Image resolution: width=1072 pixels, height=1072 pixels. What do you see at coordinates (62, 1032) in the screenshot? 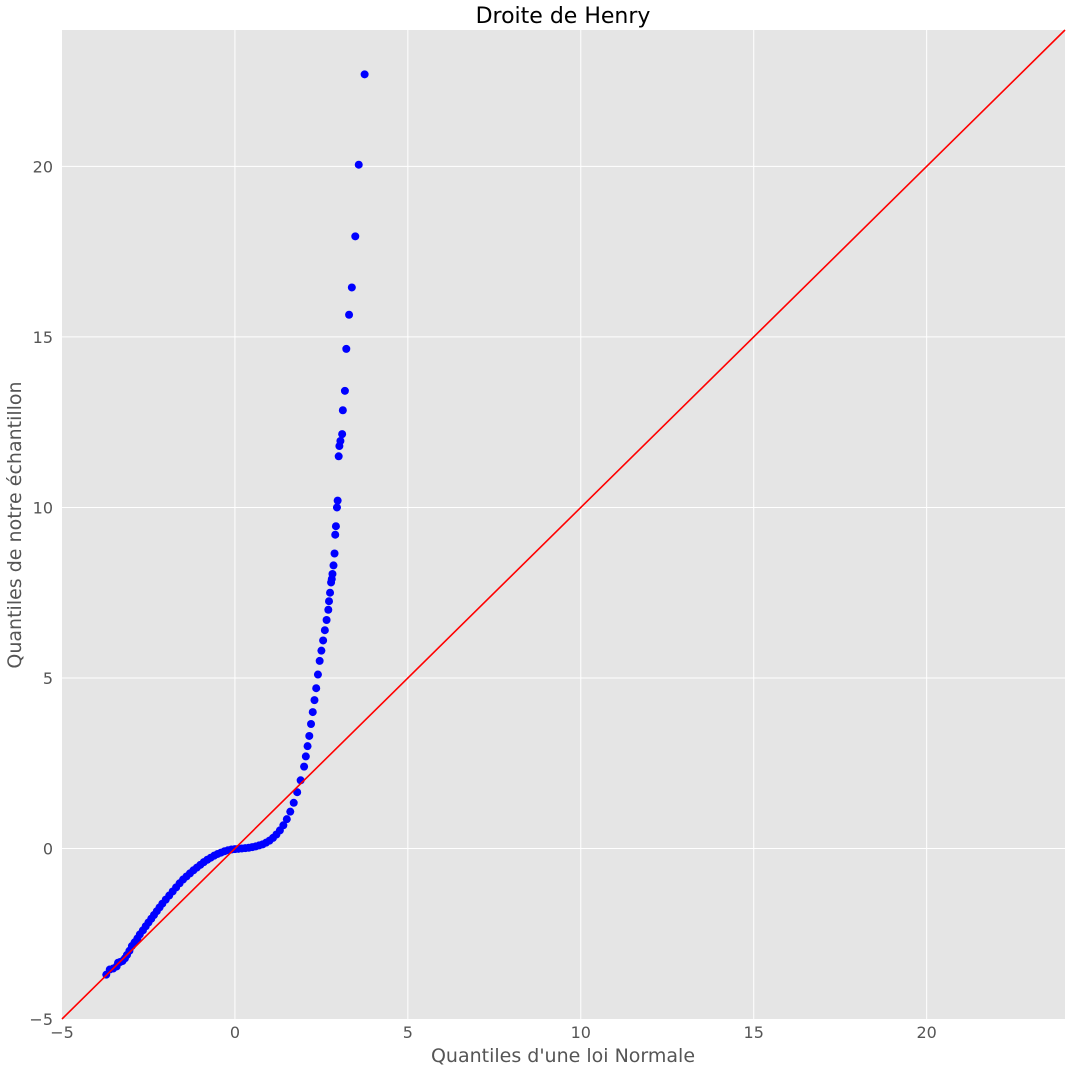
I see `x-tick-label: −5` at bounding box center [62, 1032].